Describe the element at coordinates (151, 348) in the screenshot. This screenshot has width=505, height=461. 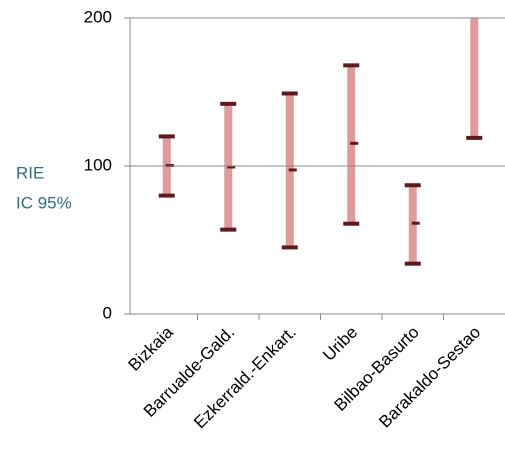
I see `x-tick-label: Bizkaia` at that location.